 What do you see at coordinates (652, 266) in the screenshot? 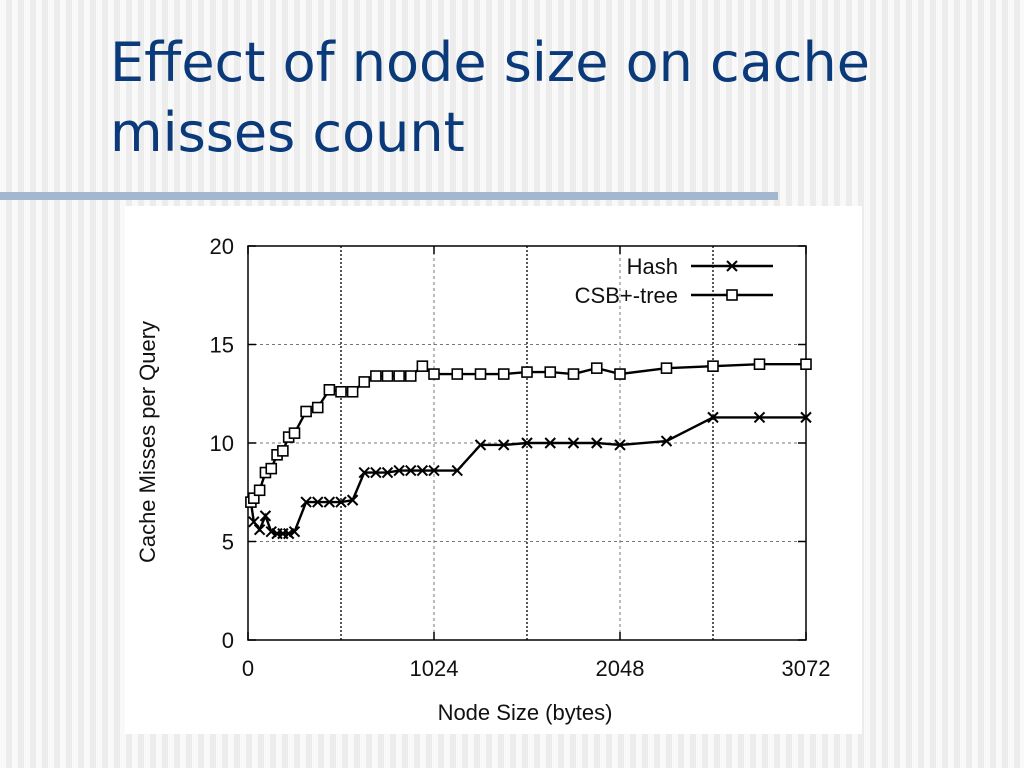
I see `legend-label-hash: Hash` at bounding box center [652, 266].